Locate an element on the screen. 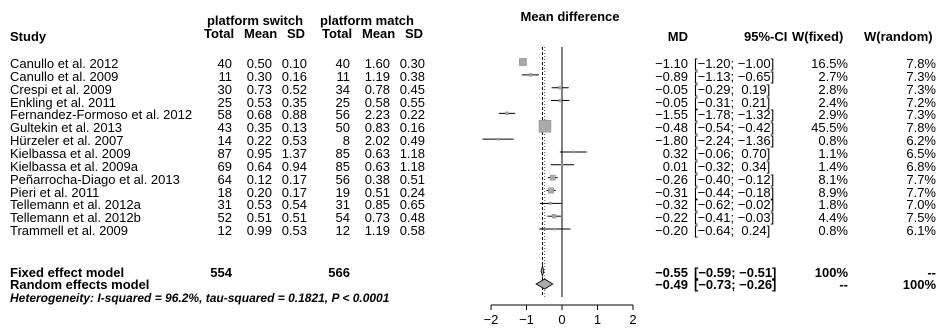  n1-value: 30 is located at coordinates (224, 89).